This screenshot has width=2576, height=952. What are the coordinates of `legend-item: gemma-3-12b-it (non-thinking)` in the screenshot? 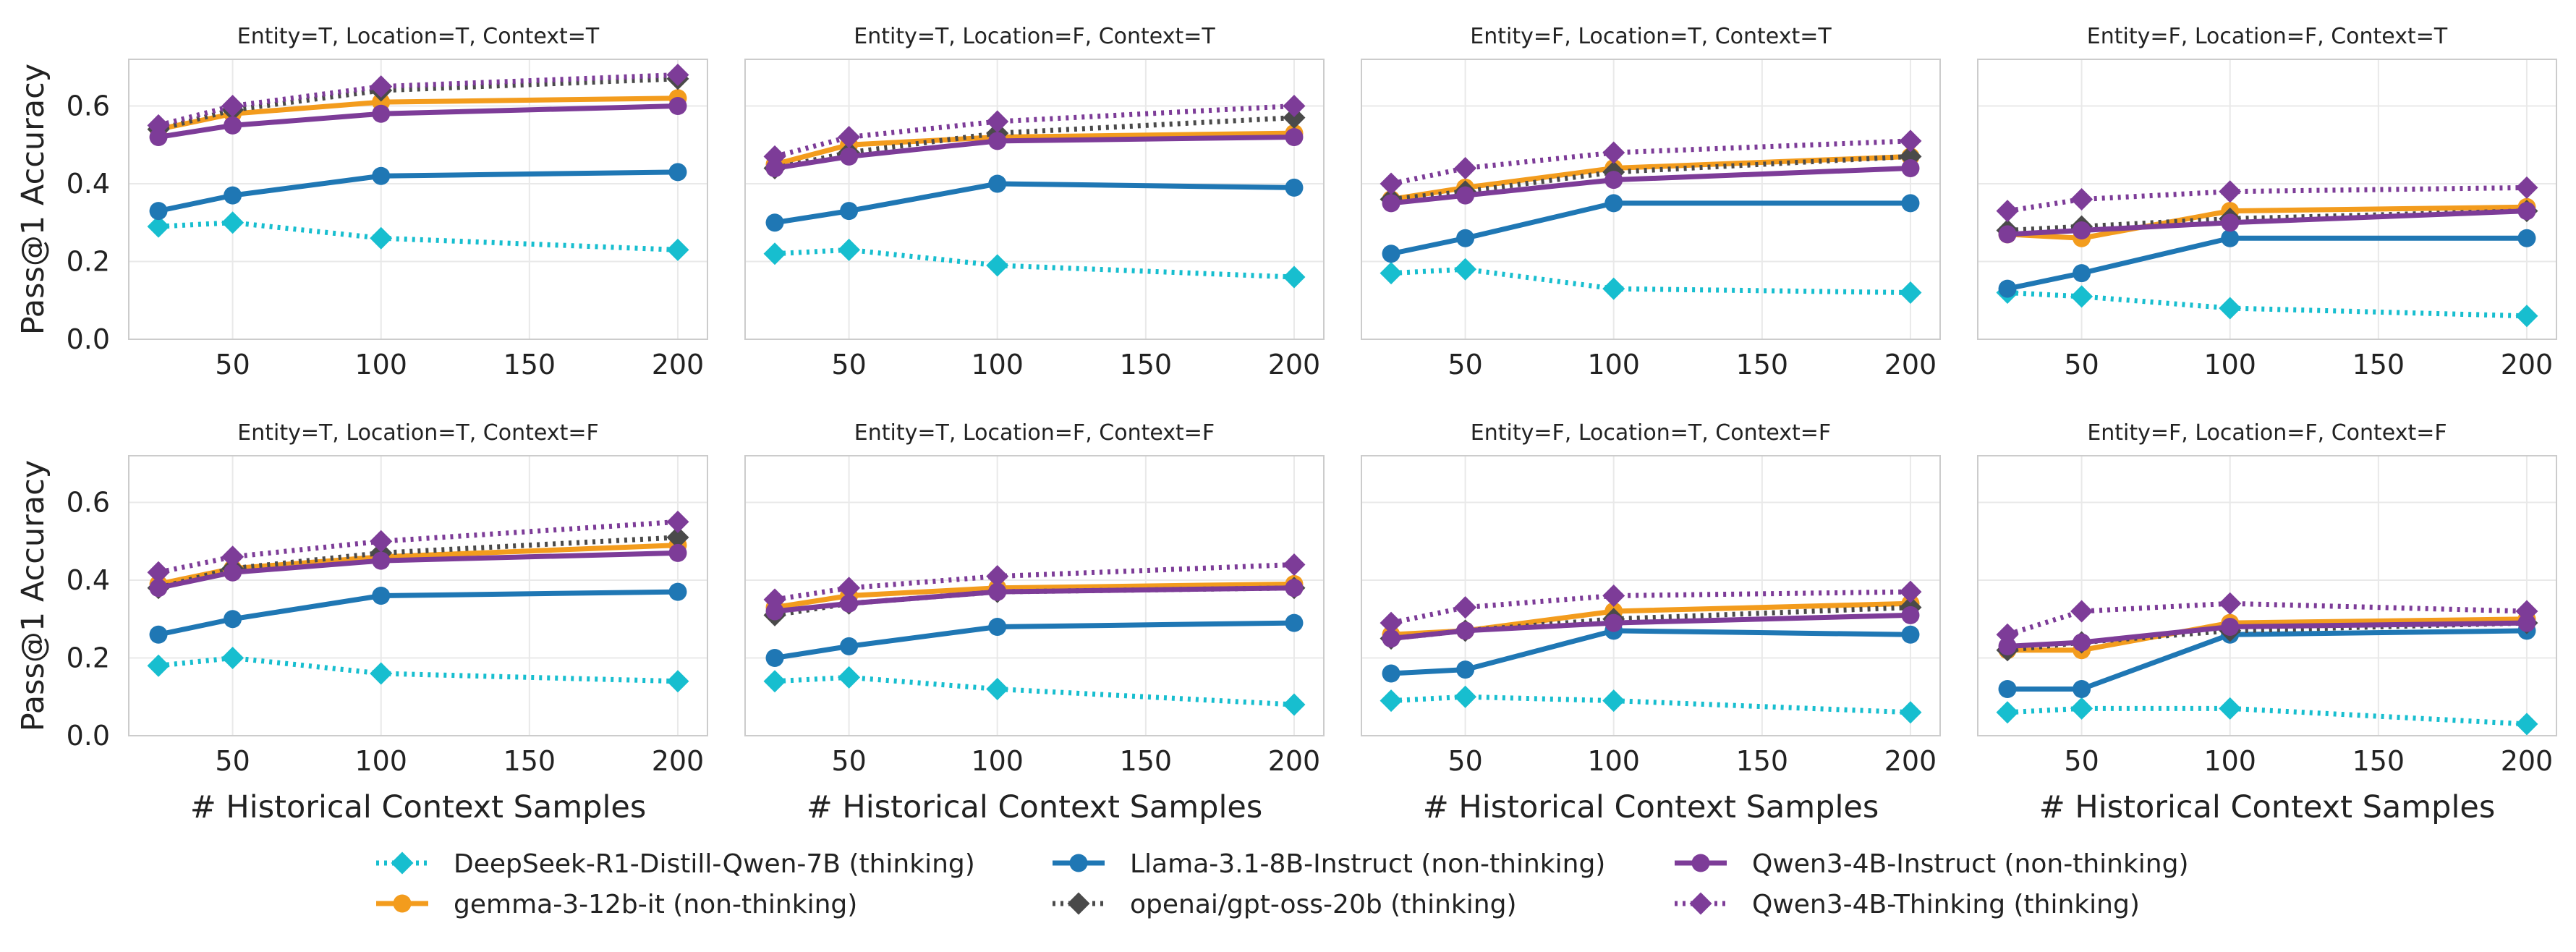 It's located at (616, 904).